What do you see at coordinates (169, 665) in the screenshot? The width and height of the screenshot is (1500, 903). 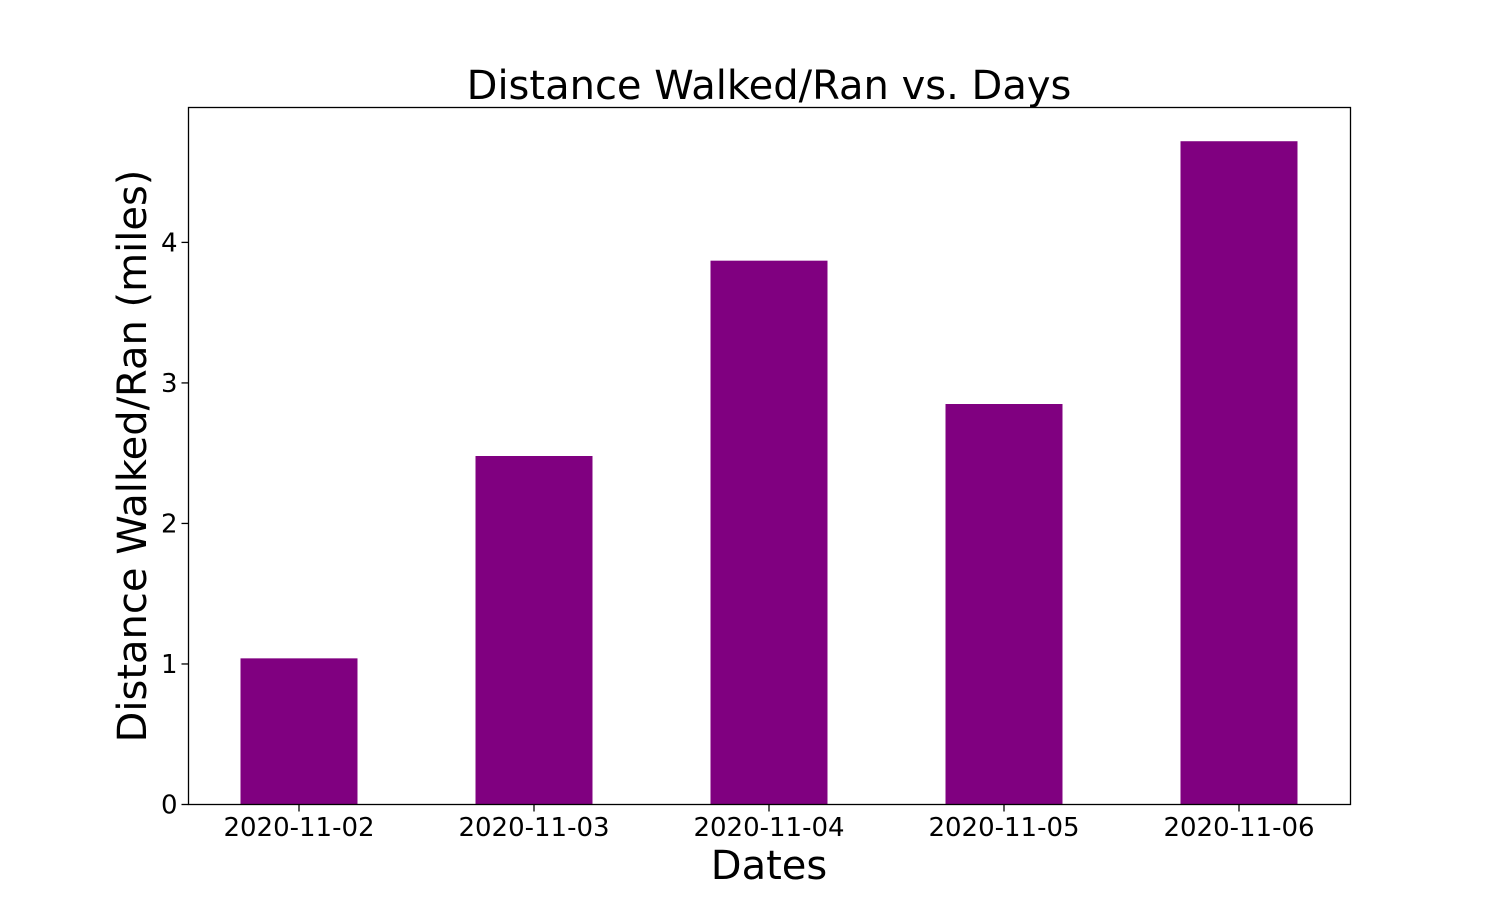 I see `y-tick-label: 1` at bounding box center [169, 665].